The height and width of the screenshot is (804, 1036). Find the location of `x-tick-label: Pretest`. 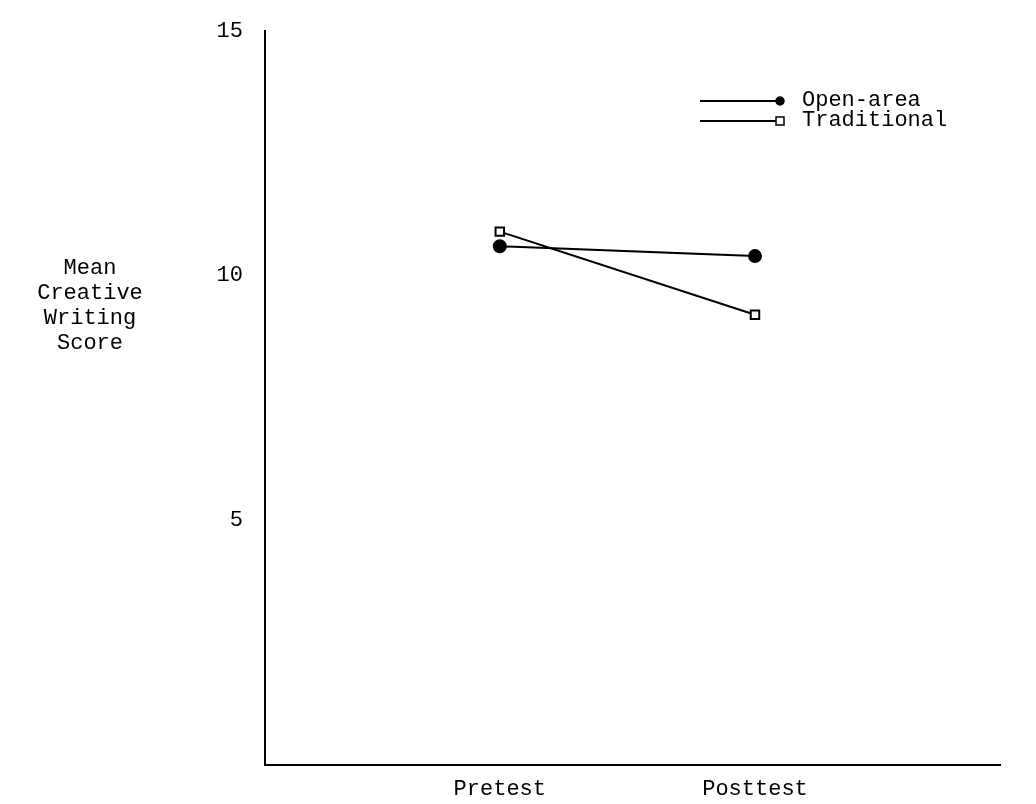

x-tick-label: Pretest is located at coordinates (499, 790).